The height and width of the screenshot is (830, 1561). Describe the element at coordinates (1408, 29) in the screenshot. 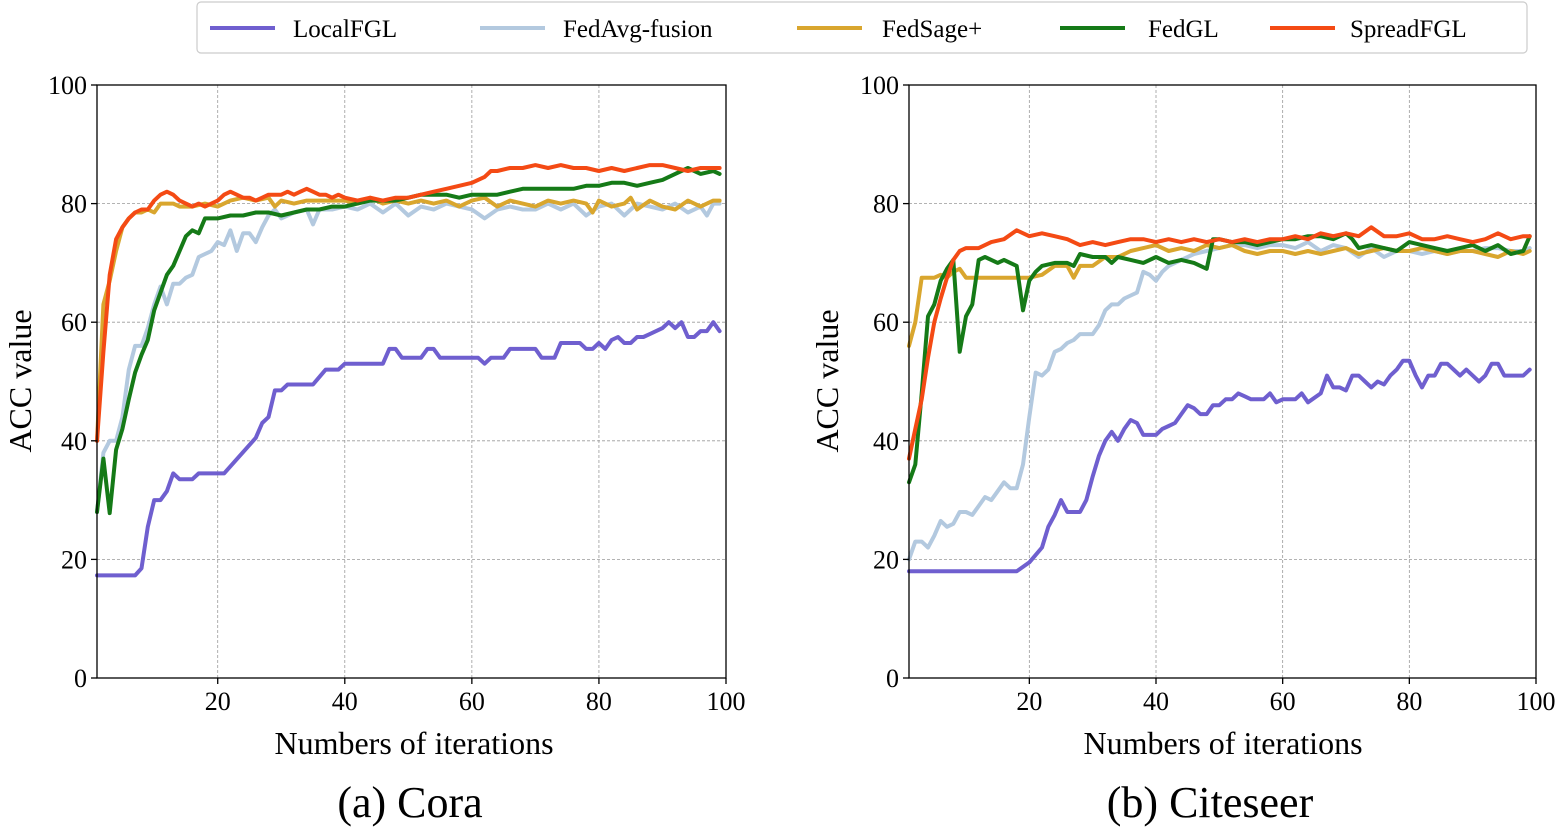

I see `legend-label: SpreadFGL` at that location.